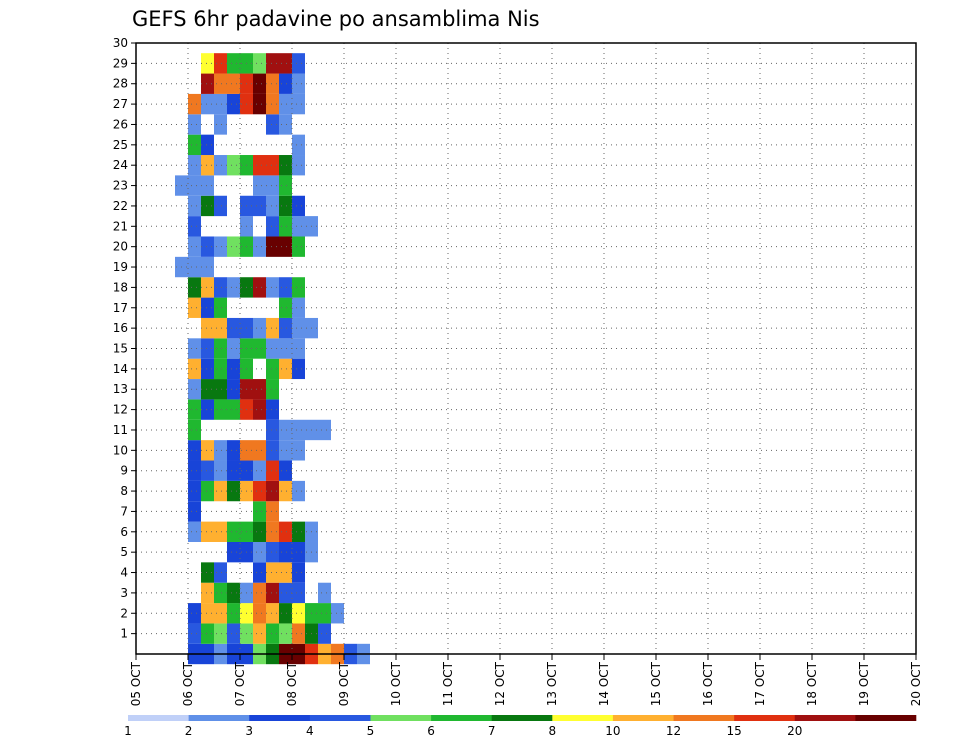 The height and width of the screenshot is (742, 960). What do you see at coordinates (120, 369) in the screenshot?
I see `y-tick-label-14: 14` at bounding box center [120, 369].